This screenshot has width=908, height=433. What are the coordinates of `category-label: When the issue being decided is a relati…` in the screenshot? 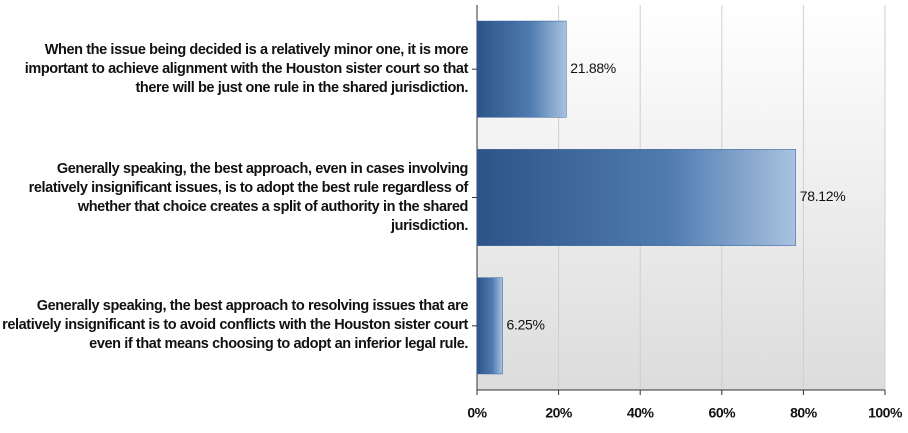 It's located at (246, 68).